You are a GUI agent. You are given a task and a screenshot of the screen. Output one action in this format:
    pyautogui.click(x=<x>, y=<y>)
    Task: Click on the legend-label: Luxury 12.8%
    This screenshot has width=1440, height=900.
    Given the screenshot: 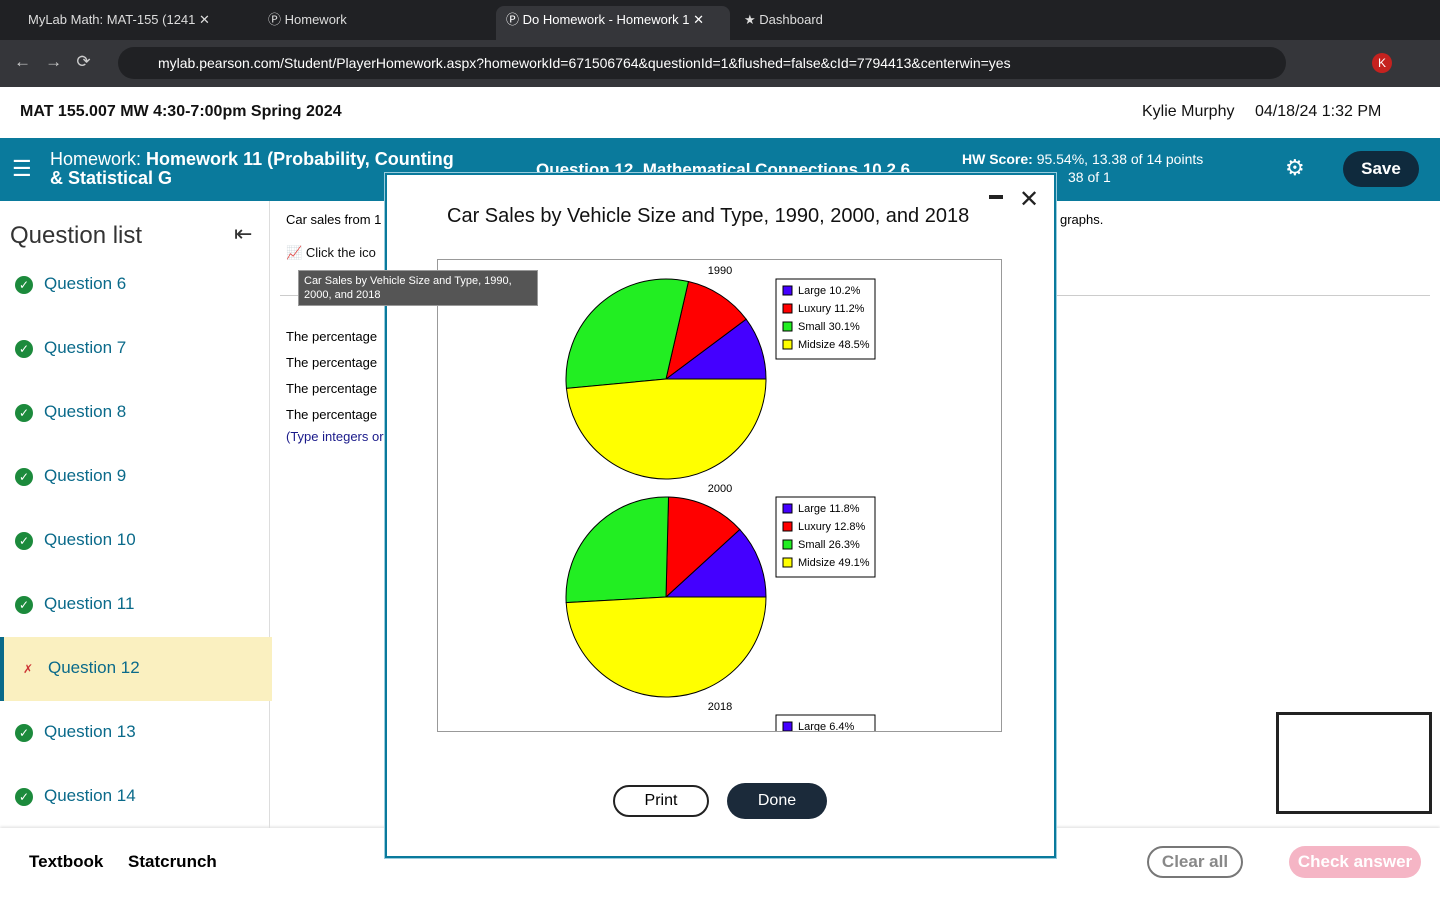 What is the action you would take?
    pyautogui.click(x=832, y=527)
    